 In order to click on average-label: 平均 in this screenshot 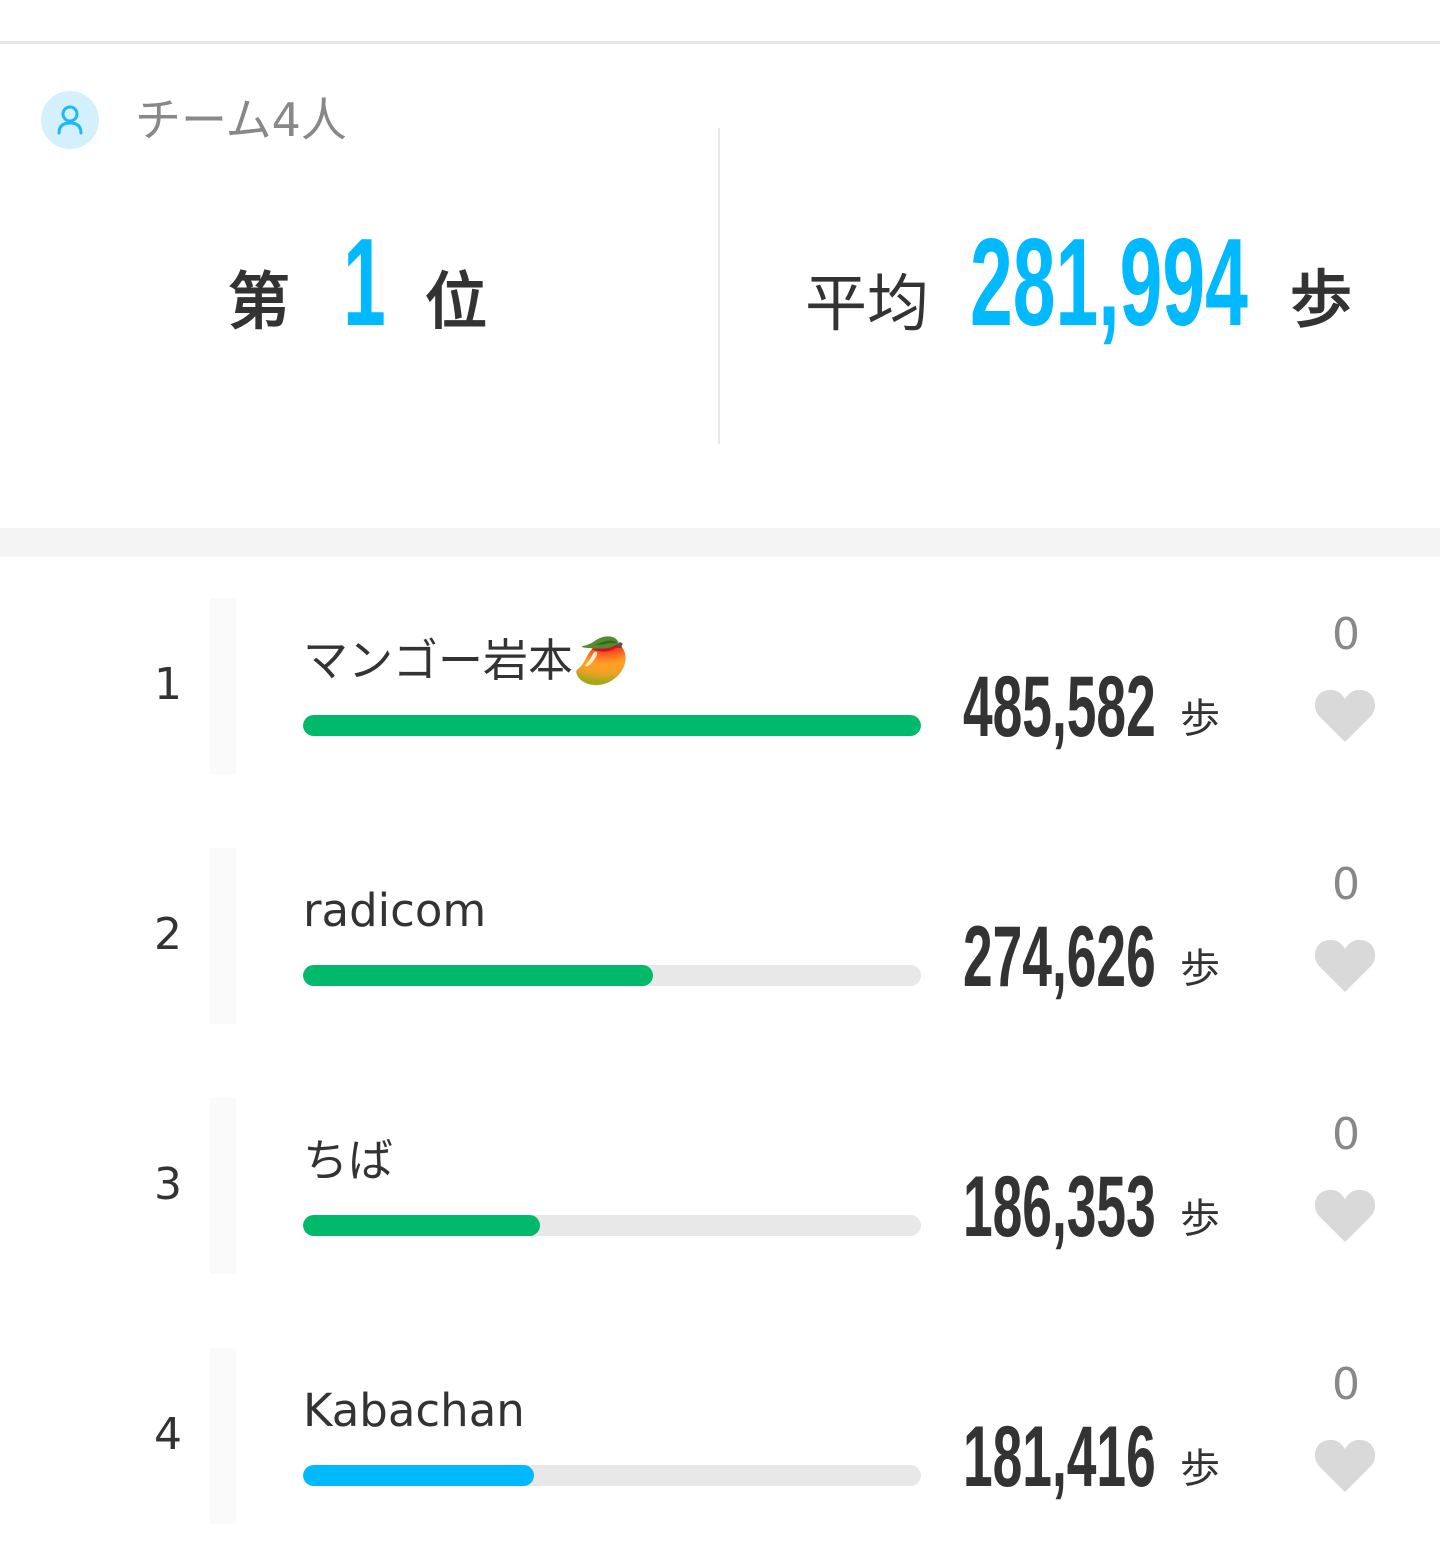, I will do `click(867, 303)`.